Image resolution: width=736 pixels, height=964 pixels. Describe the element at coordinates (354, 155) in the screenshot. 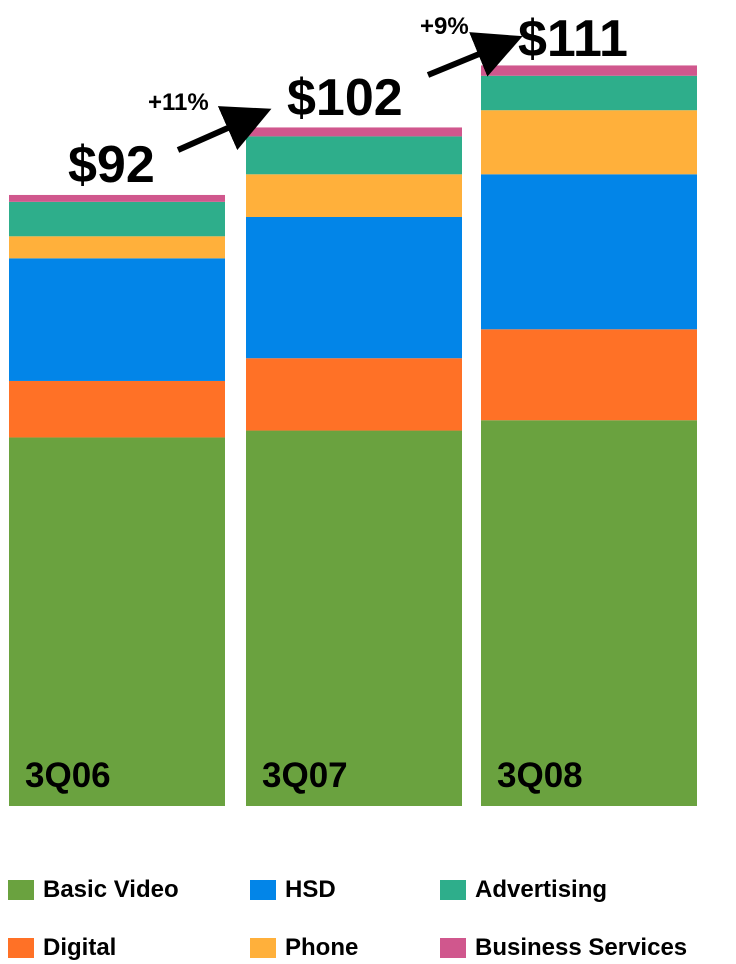

I see `bar-segment-advertising-3q07` at that location.